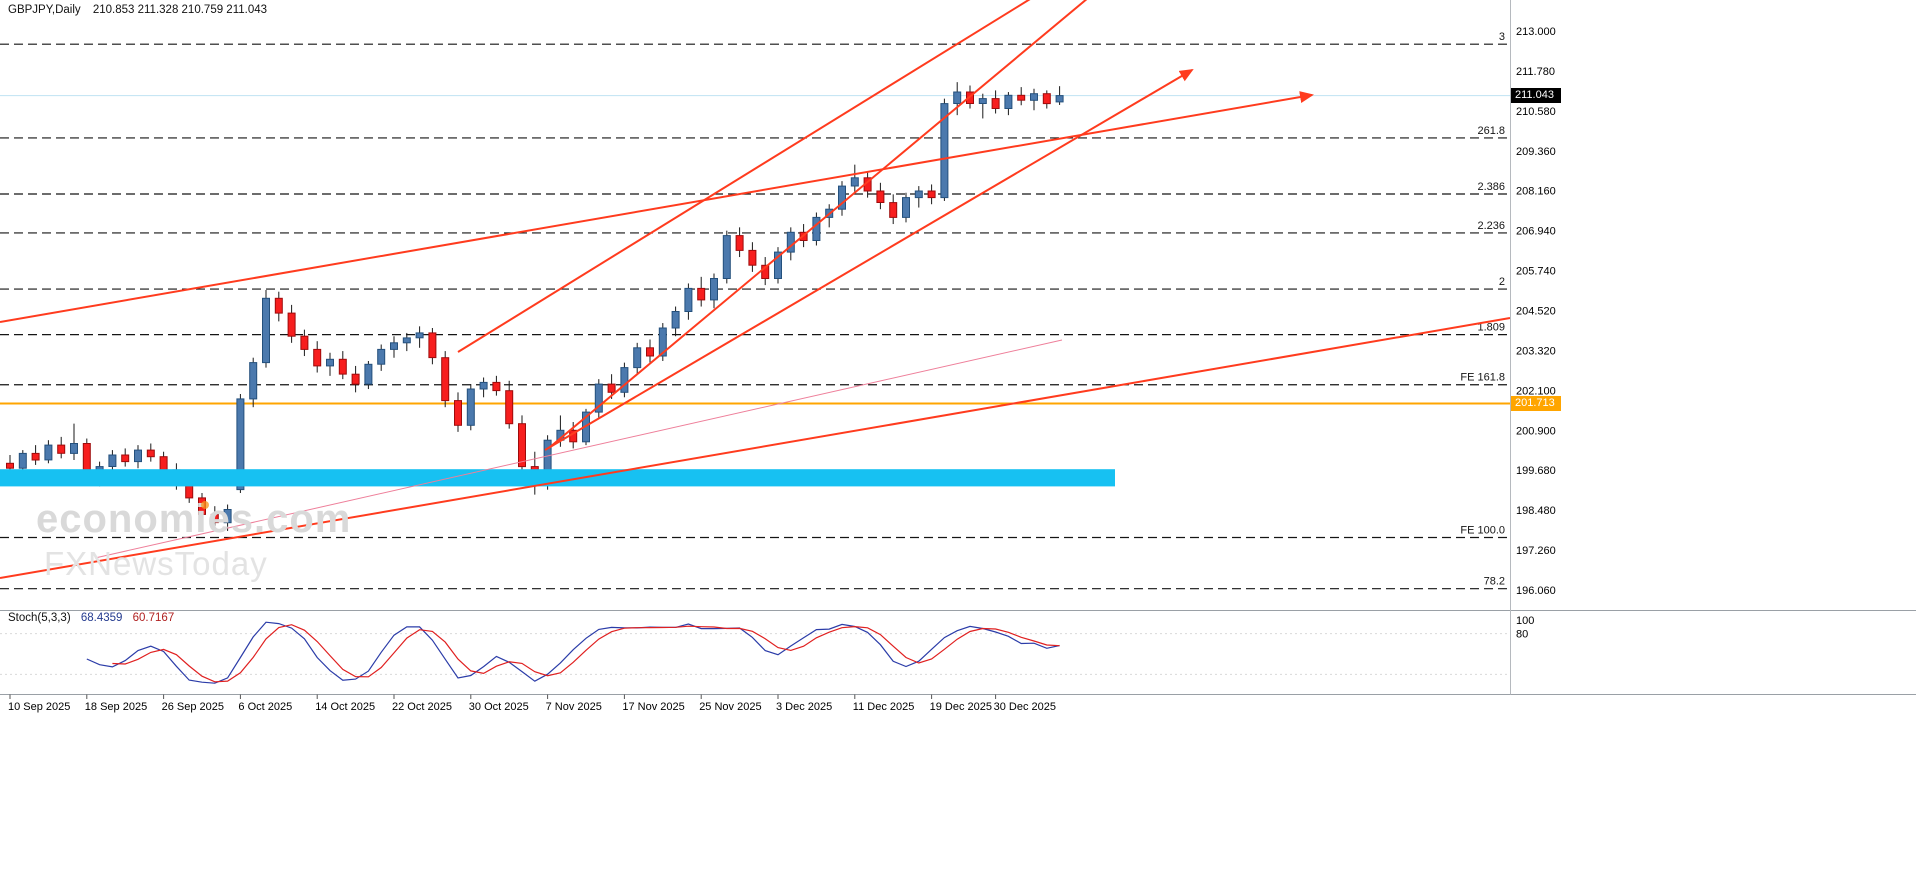  What do you see at coordinates (1482, 531) in the screenshot?
I see `svg-text: FE 100.0` at bounding box center [1482, 531].